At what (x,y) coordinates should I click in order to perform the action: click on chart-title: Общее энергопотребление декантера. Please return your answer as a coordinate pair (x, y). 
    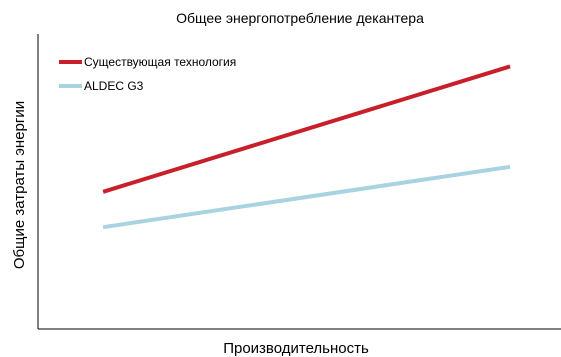
    Looking at the image, I should click on (300, 18).